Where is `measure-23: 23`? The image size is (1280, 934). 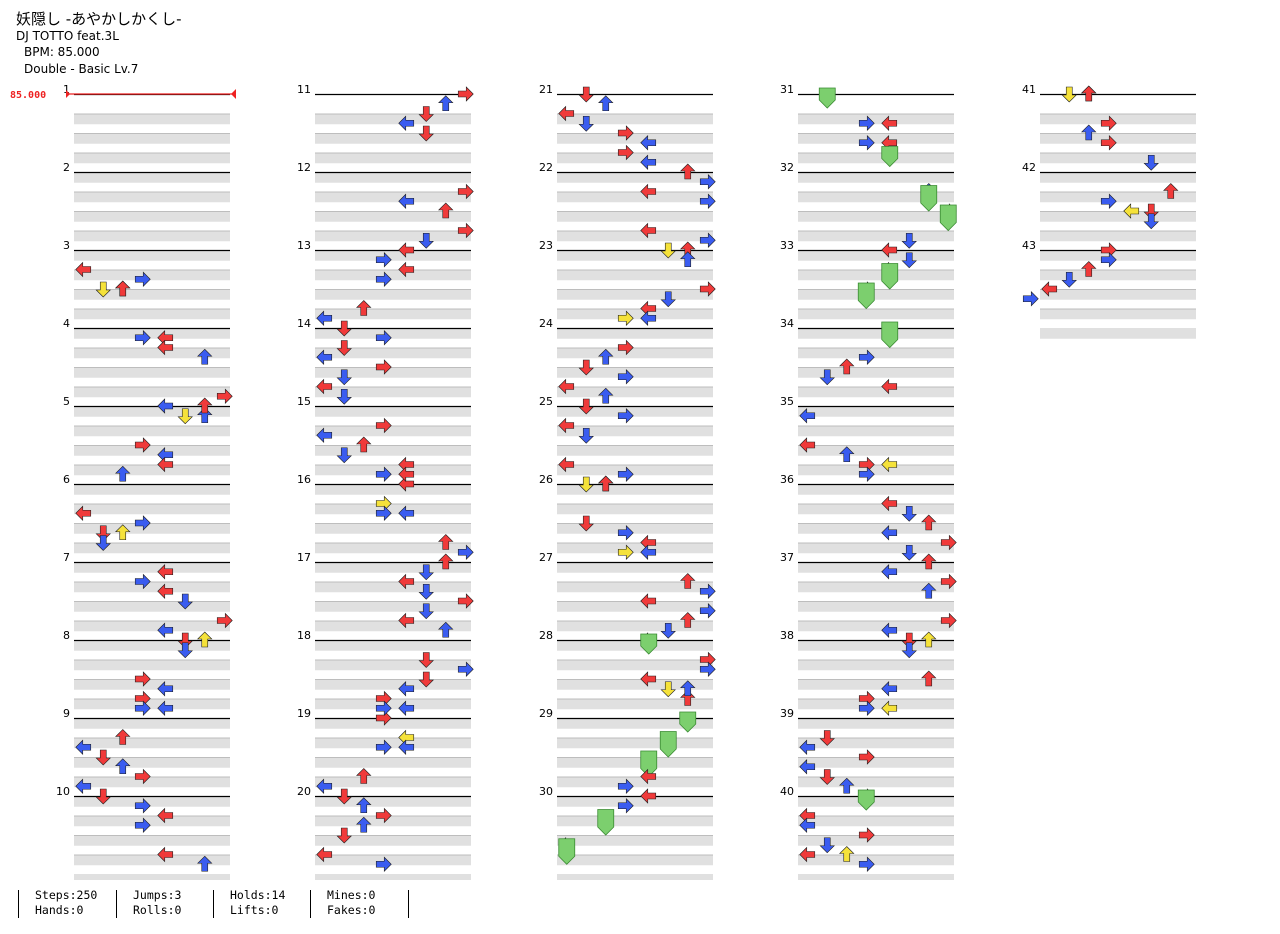 measure-23: 23 is located at coordinates (627, 285).